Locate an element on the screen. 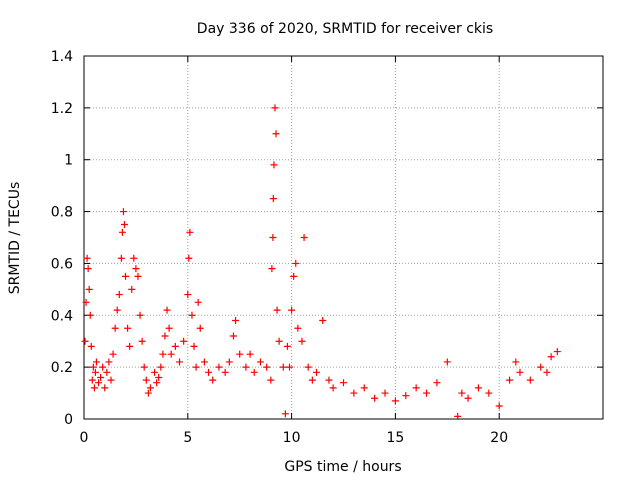  y-tick-label: 1 is located at coordinates (68, 161).